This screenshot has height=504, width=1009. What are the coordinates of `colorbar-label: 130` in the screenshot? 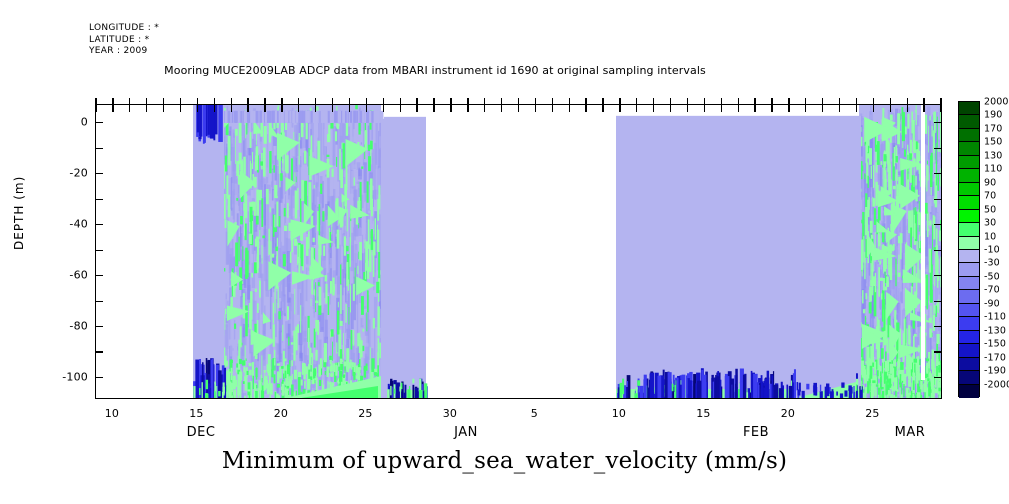 It's located at (993, 156).